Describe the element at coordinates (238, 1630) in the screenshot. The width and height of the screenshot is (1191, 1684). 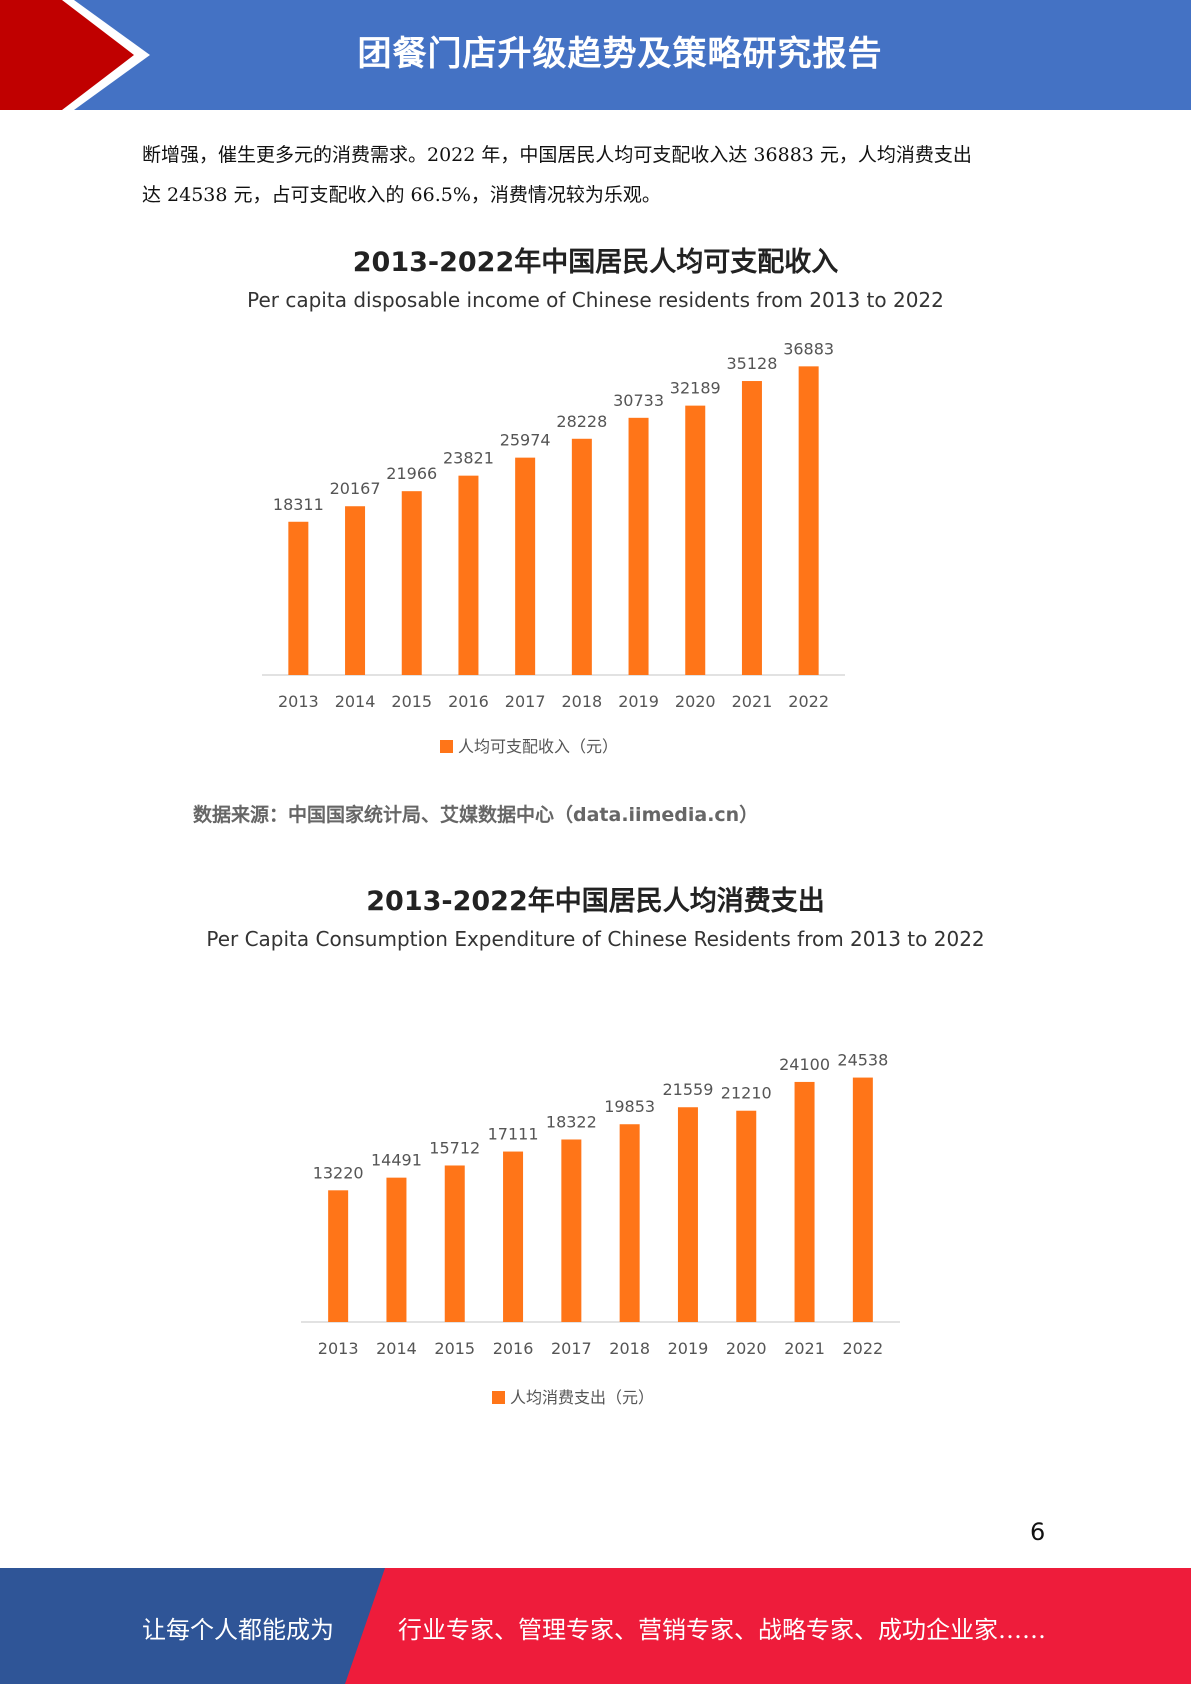
I see `footer-slogan-left: 让每个人都能成为` at that location.